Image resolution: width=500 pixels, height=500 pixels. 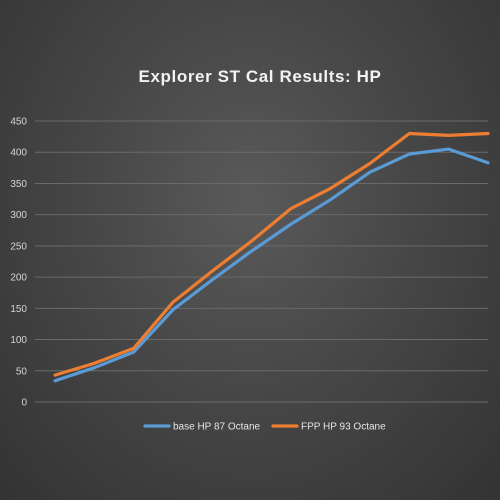 What do you see at coordinates (18, 215) in the screenshot?
I see `y-tick-label: 300` at bounding box center [18, 215].